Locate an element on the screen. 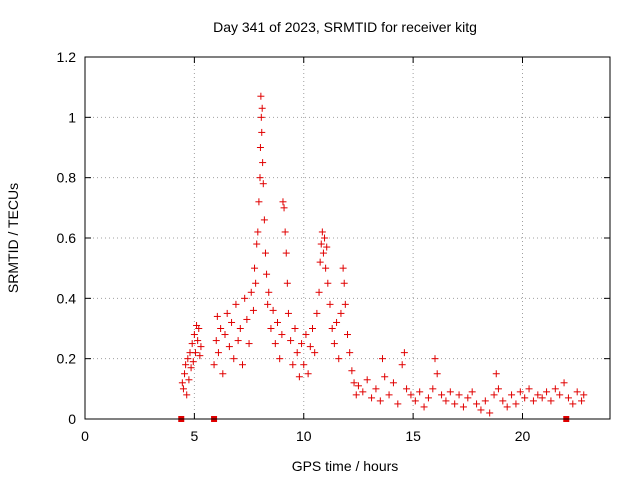 The height and width of the screenshot is (480, 640). y-axis-label: SRMTID / TECUs is located at coordinates (13, 238).